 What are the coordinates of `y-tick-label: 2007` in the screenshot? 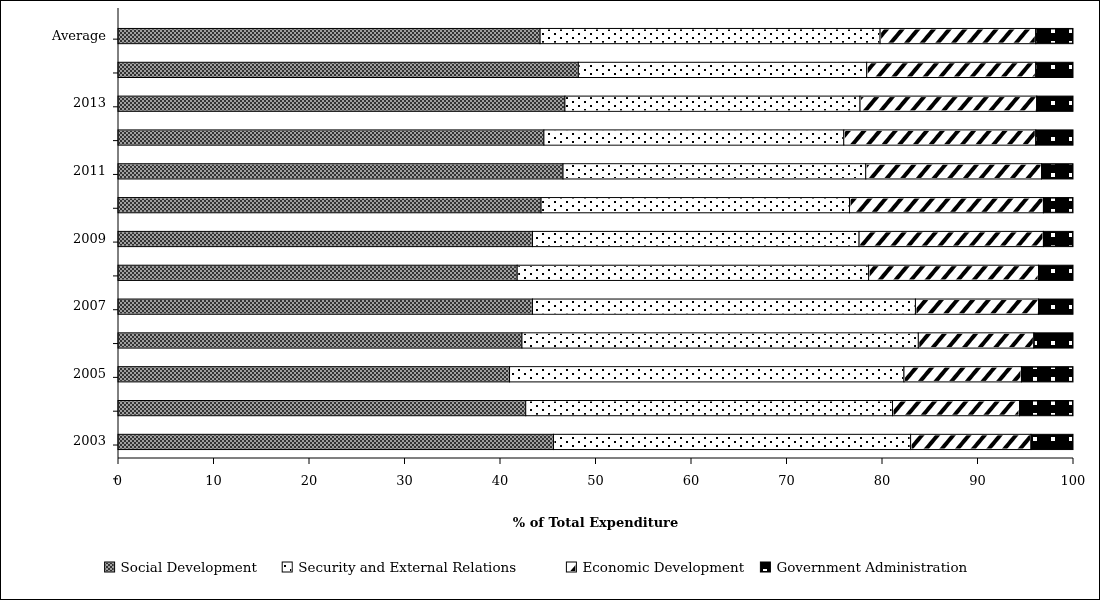 It's located at (89, 306).